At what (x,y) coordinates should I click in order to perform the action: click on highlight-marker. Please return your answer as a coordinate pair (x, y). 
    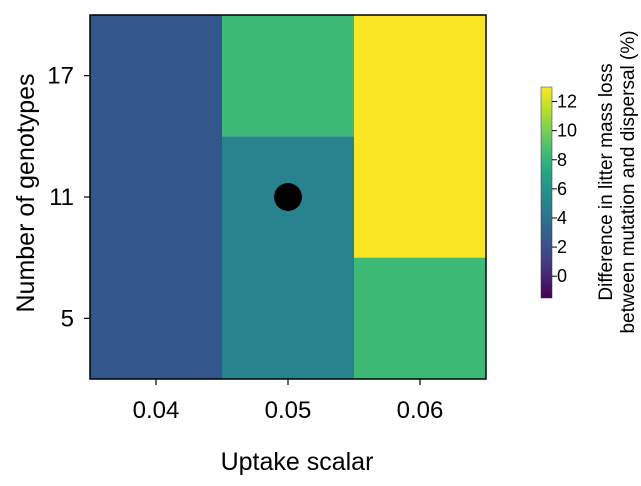
    Looking at the image, I should click on (288, 197).